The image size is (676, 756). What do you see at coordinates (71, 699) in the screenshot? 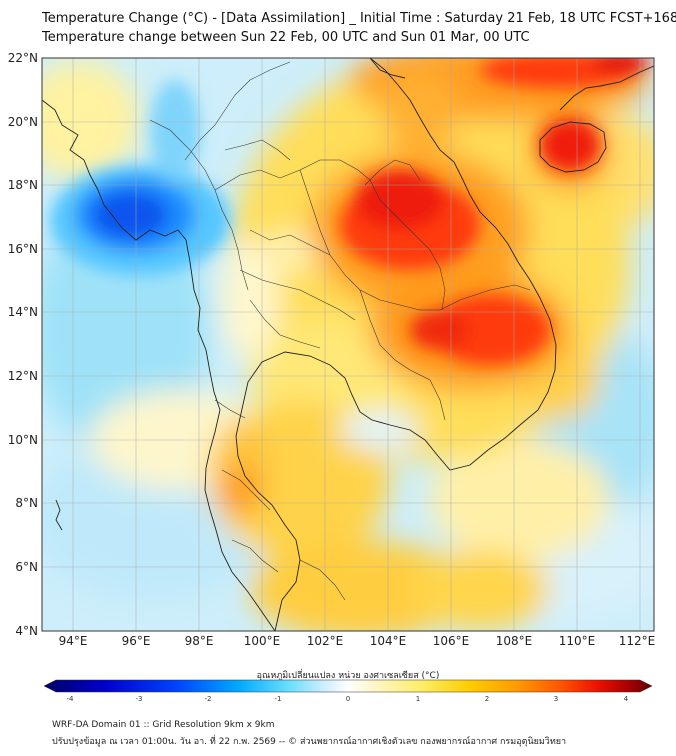
I see `colorbar-tick: -4` at bounding box center [71, 699].